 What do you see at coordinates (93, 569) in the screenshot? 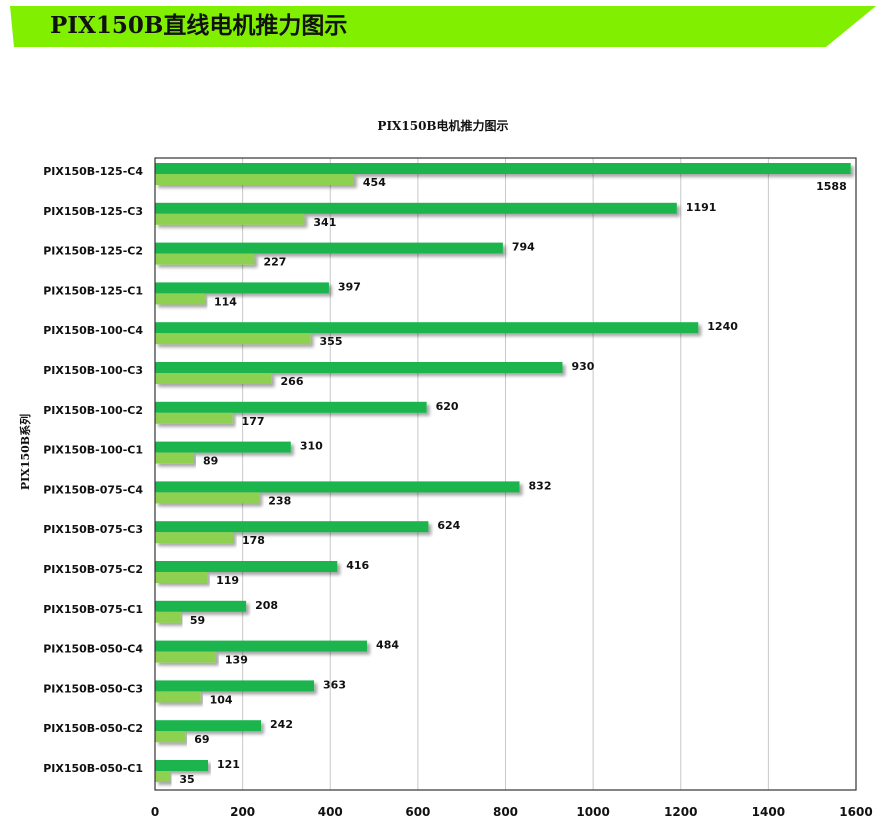
I see `category-label: PIX150B-075-C2` at bounding box center [93, 569].